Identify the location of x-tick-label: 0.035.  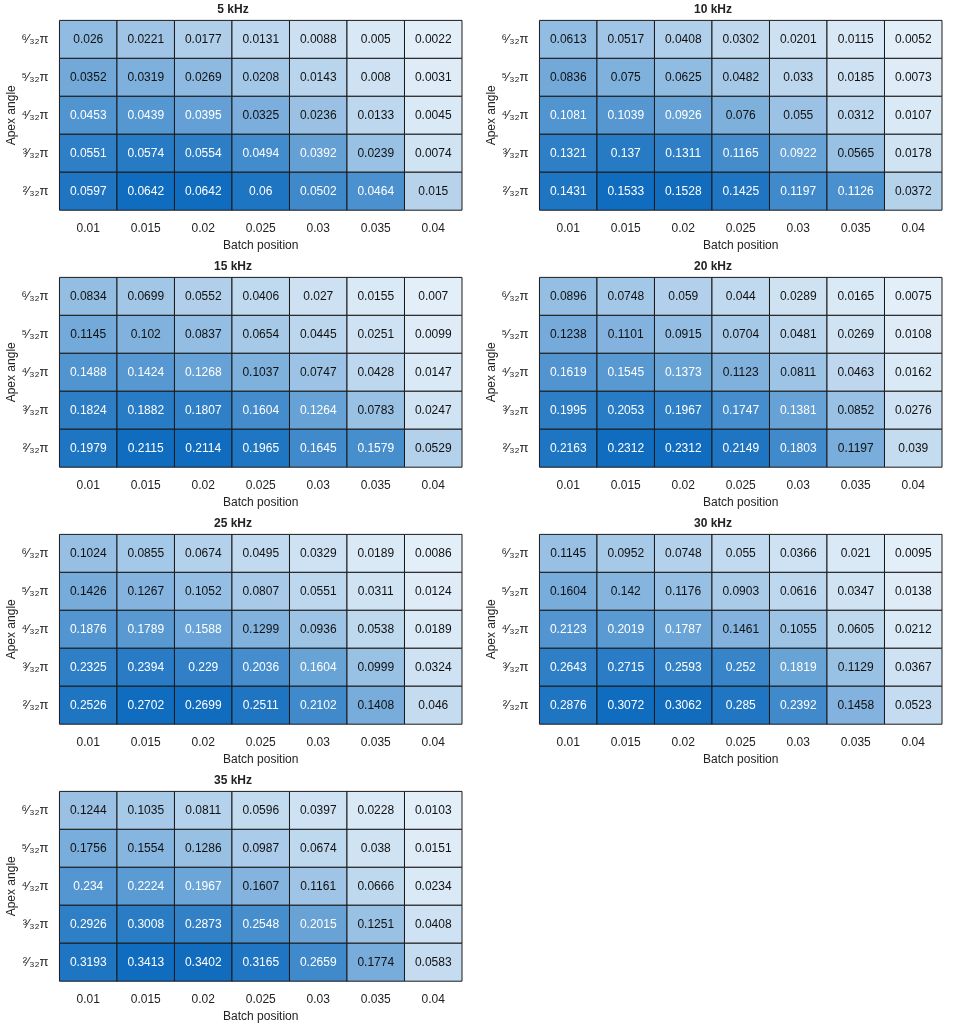
(376, 998).